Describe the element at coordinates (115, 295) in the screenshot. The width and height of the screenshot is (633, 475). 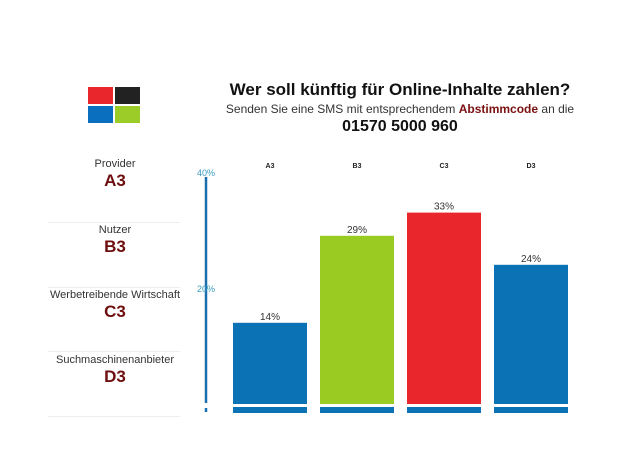
I see `option-name: Werbetreibende Wirtschaft` at that location.